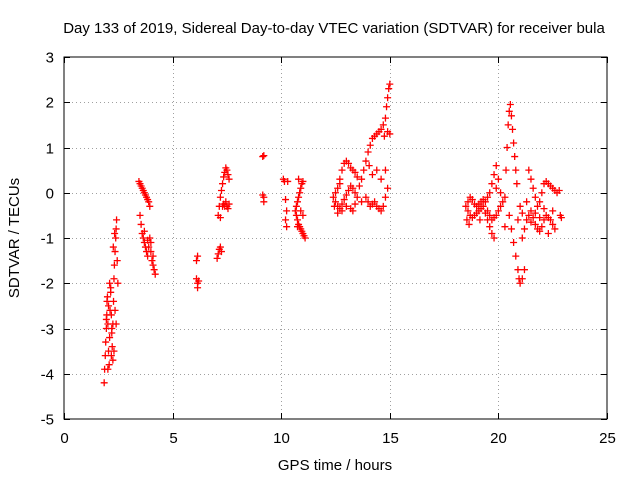  What do you see at coordinates (47, 239) in the screenshot?
I see `y-tick-label: -1` at bounding box center [47, 239].